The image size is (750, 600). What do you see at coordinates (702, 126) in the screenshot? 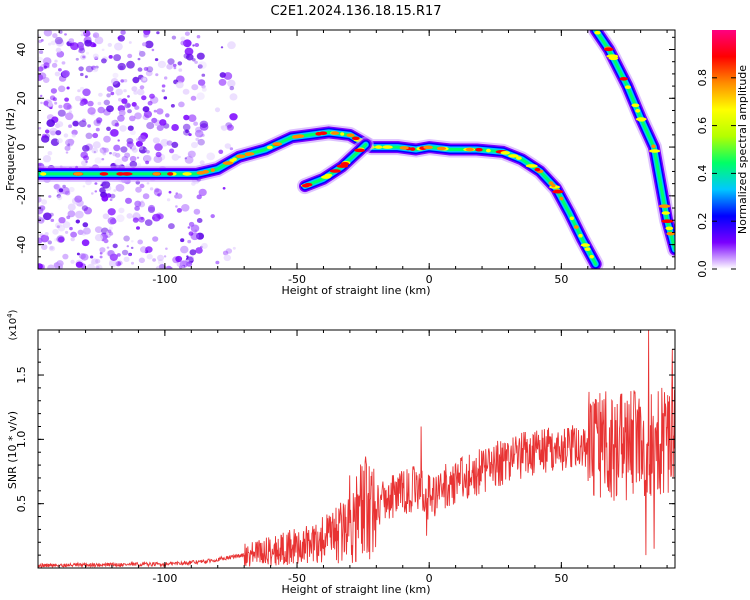
I see `colorbar-tick-label: 0.6` at bounding box center [702, 126].